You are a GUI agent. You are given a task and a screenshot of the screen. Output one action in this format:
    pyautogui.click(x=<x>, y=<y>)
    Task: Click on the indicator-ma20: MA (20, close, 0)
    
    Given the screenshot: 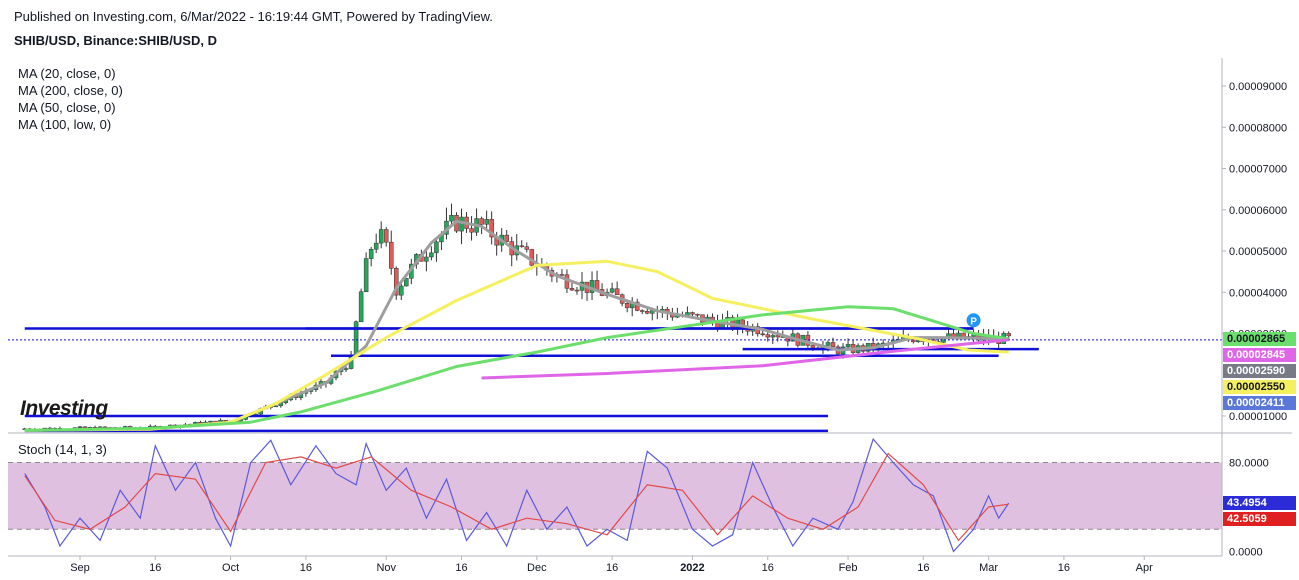 What is the action you would take?
    pyautogui.click(x=67, y=73)
    